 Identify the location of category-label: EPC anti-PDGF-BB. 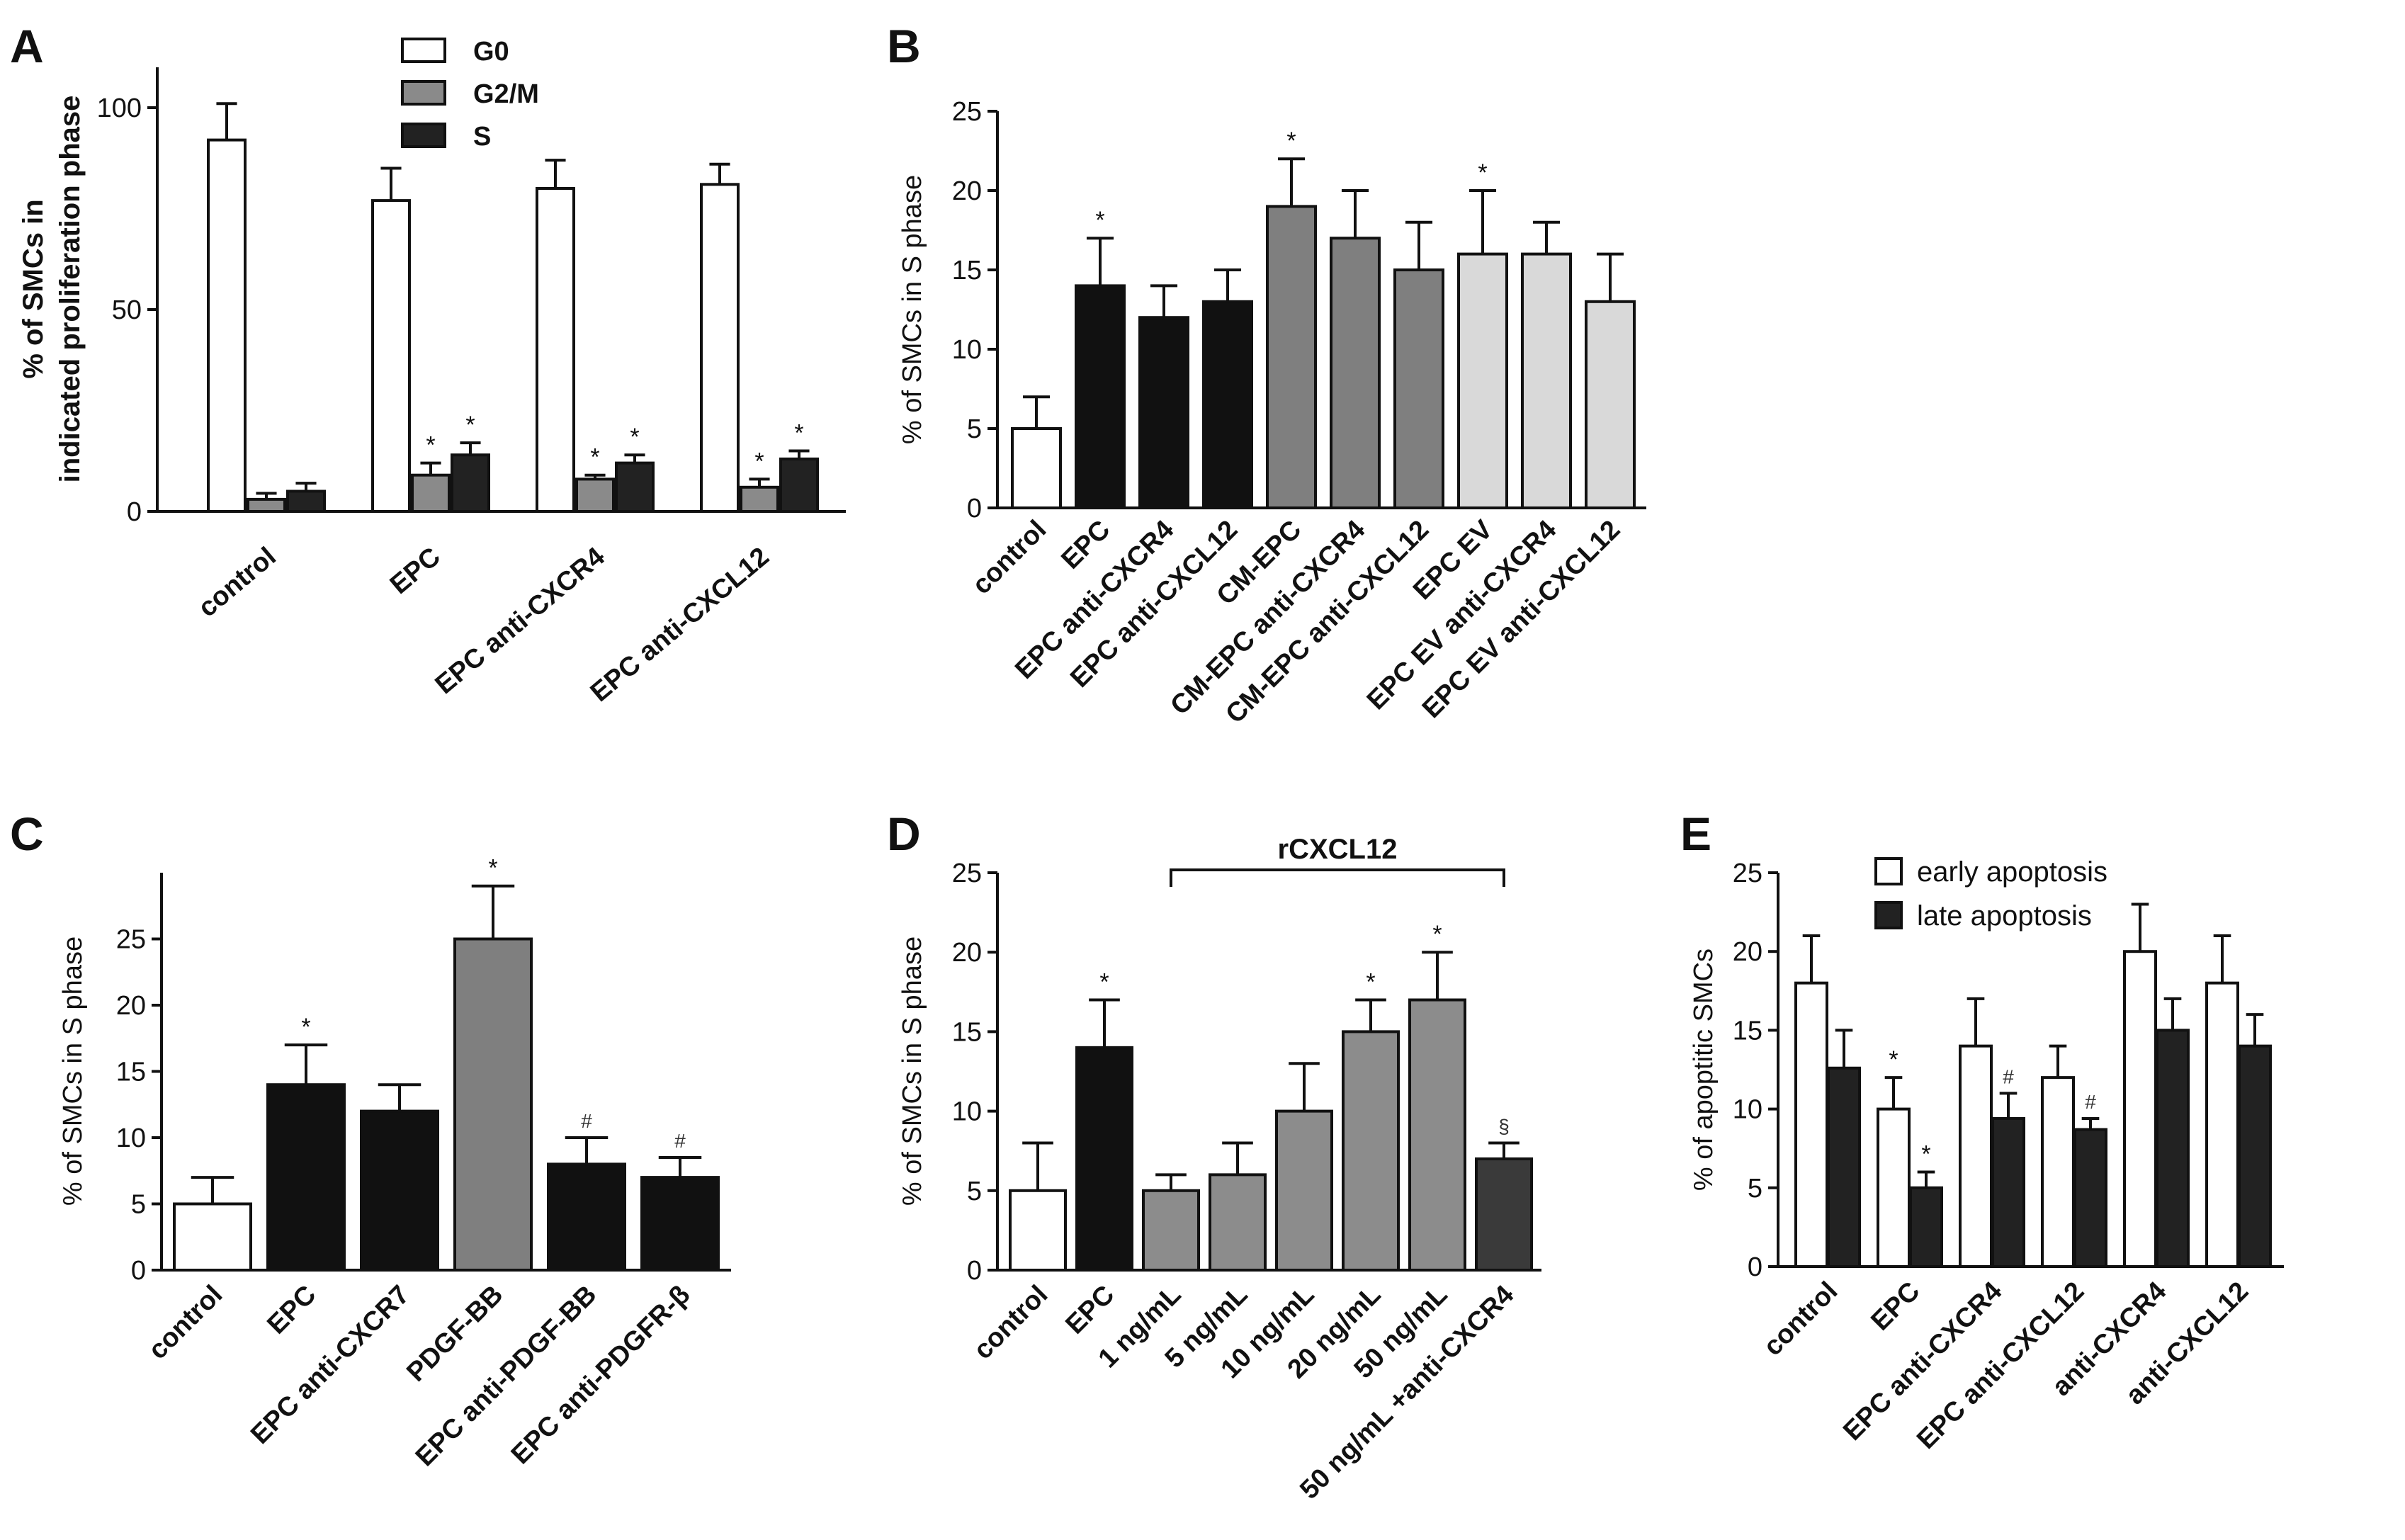
(506, 1376).